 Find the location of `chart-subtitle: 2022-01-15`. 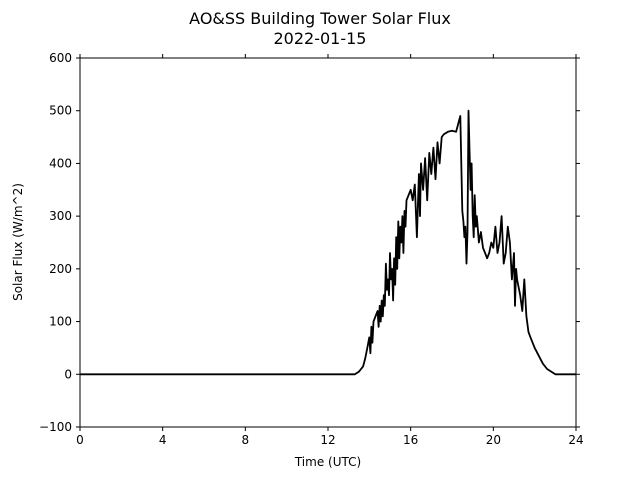

chart-subtitle: 2022-01-15 is located at coordinates (320, 38).